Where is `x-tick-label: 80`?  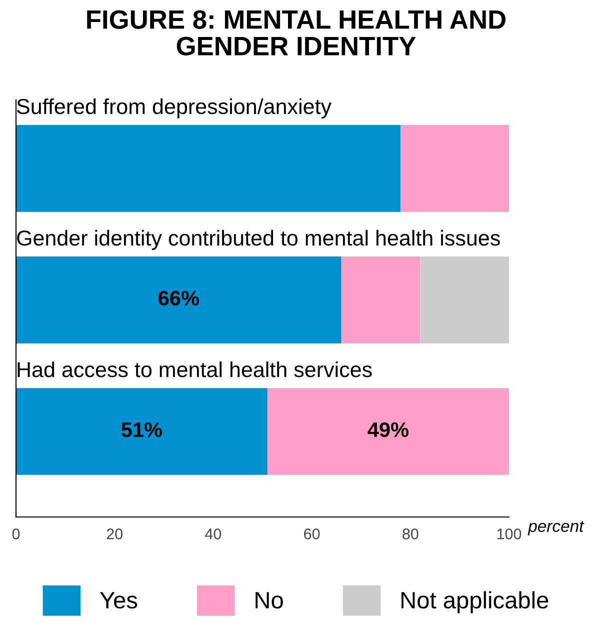
x-tick-label: 80 is located at coordinates (410, 534).